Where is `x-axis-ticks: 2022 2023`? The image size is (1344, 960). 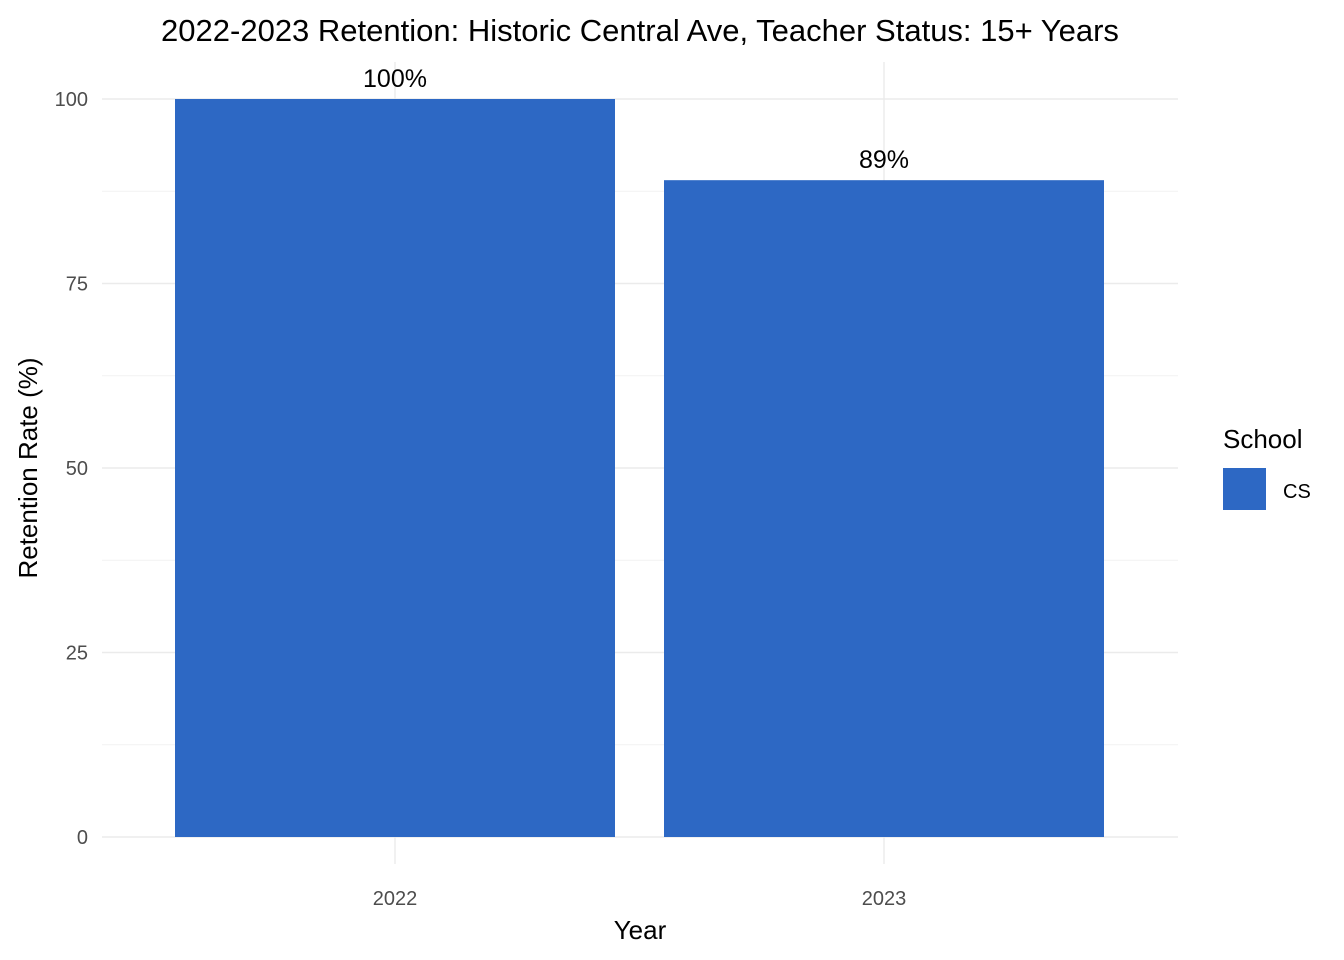 x-axis-ticks: 2022 2023 is located at coordinates (640, 899).